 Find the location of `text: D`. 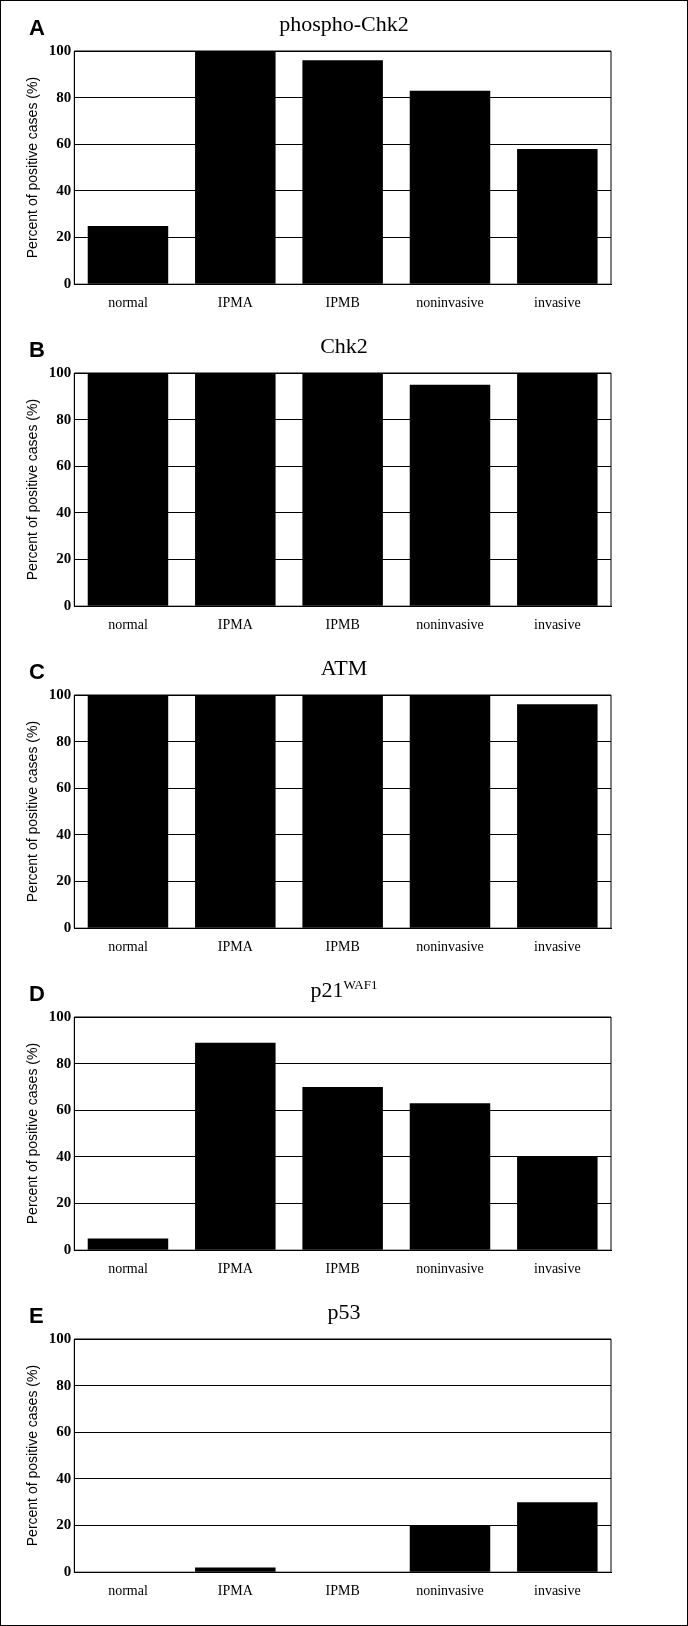

text: D is located at coordinates (37, 994).